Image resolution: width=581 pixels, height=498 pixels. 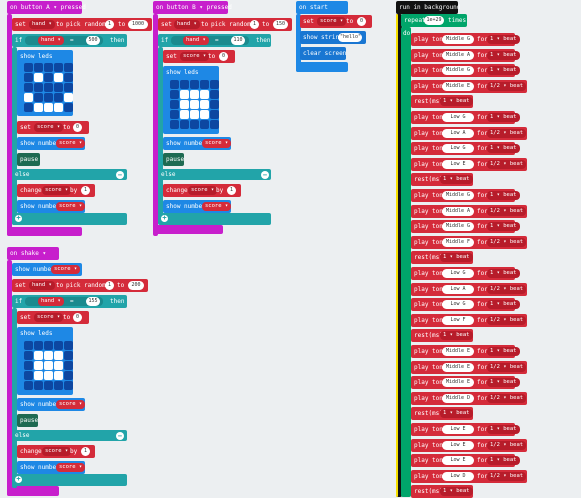 What do you see at coordinates (458, 289) in the screenshot?
I see `note-picker: Low A` at bounding box center [458, 289].